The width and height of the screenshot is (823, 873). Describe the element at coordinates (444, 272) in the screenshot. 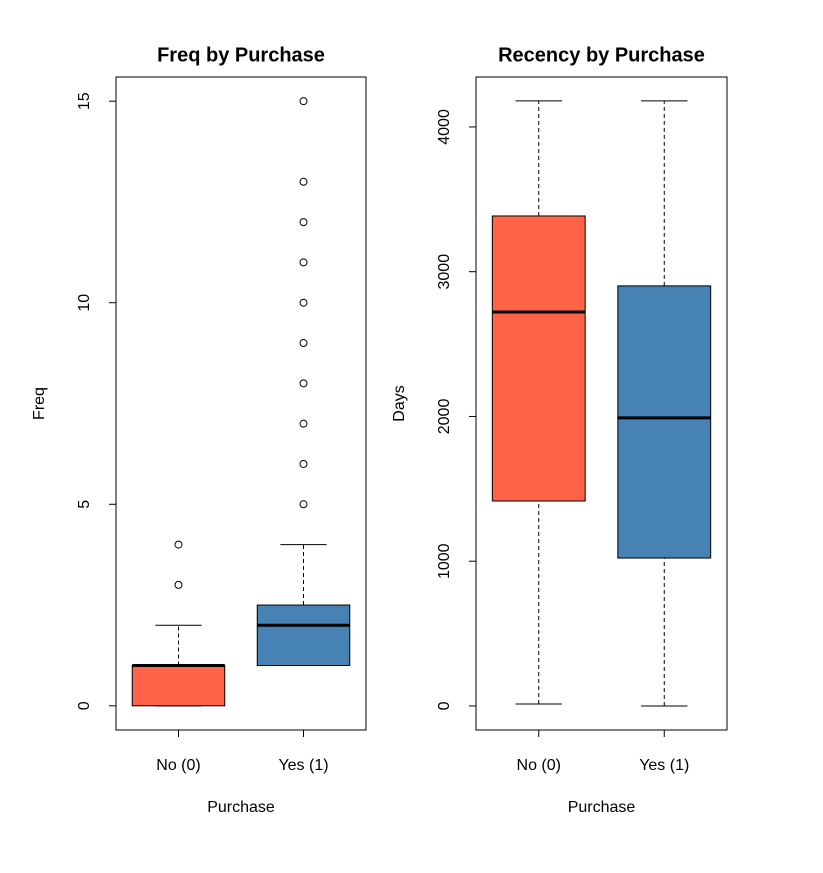

I see `y-tick-label: 3000` at that location.